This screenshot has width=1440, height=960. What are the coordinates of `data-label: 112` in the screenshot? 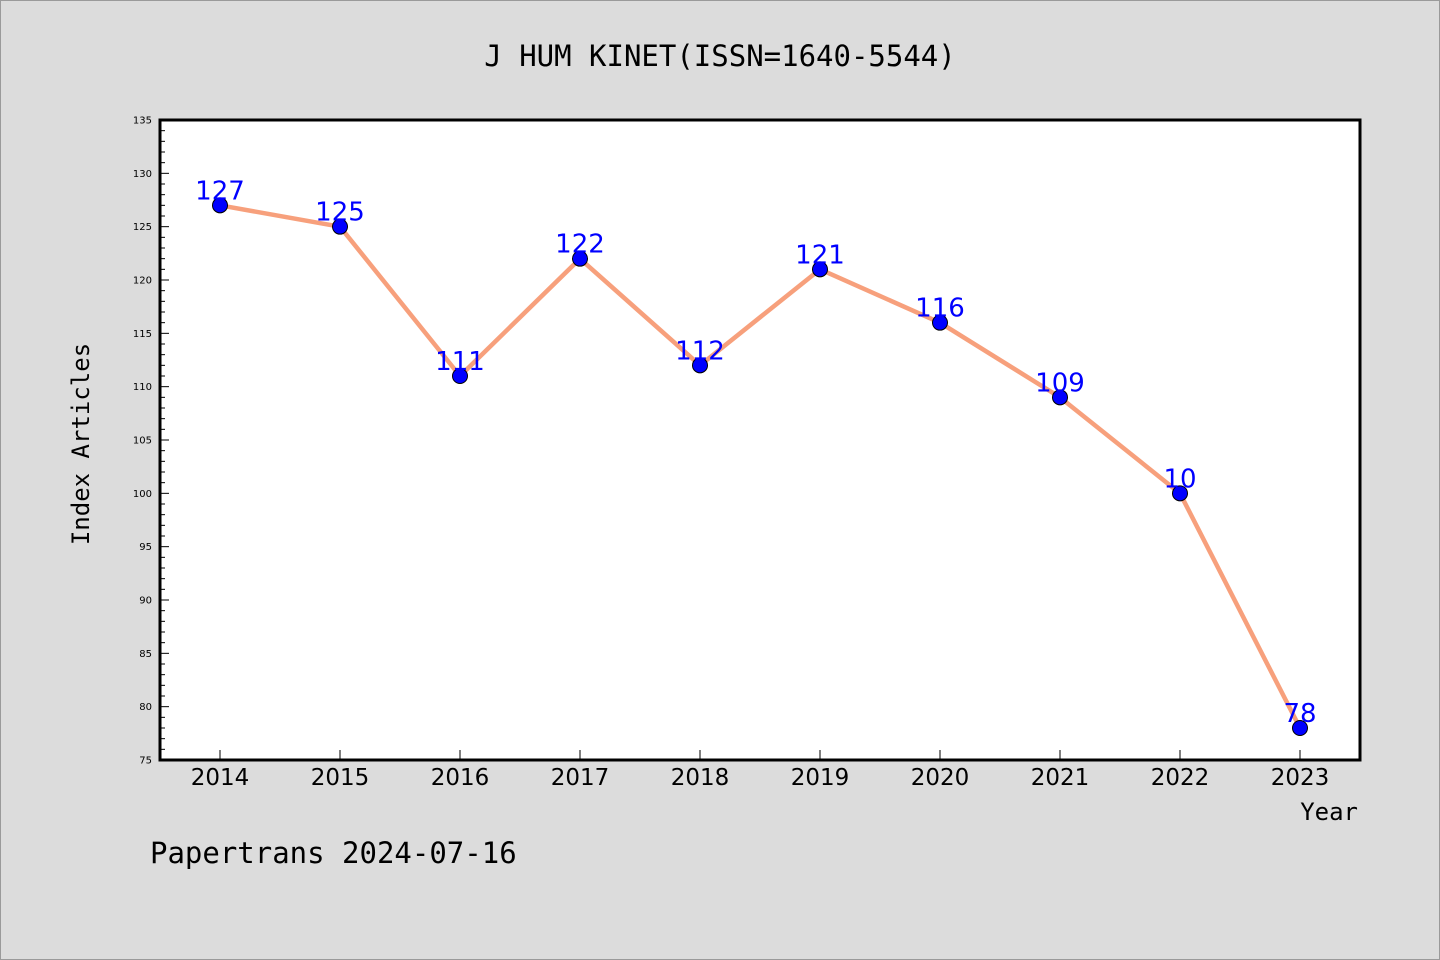 It's located at (700, 351).